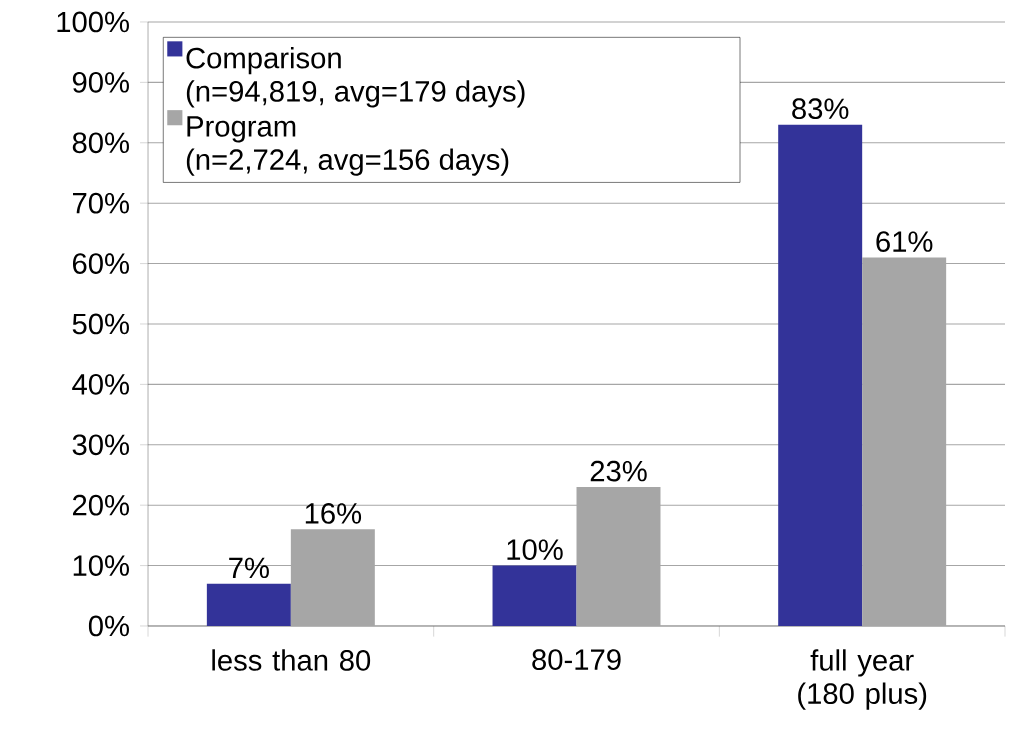  I want to click on y-tick-label: 30%, so click(100, 445).